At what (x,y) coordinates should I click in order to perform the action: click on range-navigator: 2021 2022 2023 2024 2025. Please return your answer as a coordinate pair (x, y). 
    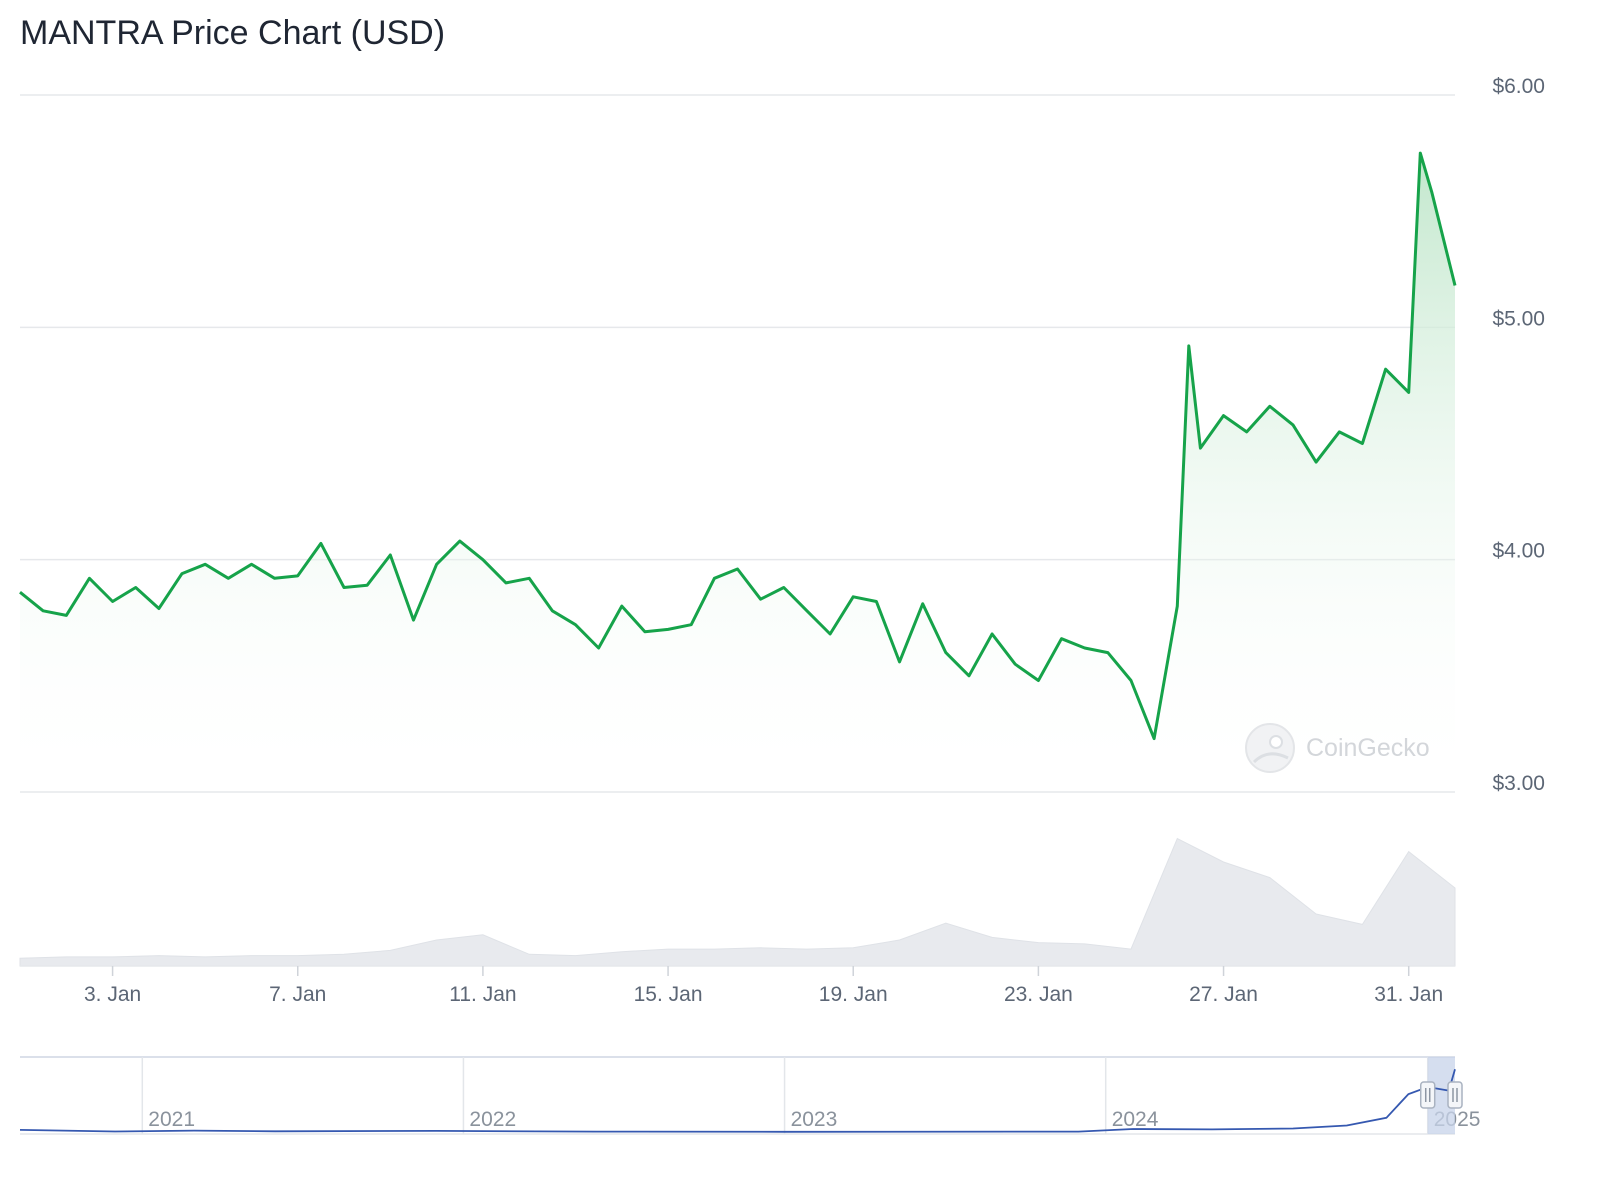
    Looking at the image, I should click on (749, 1095).